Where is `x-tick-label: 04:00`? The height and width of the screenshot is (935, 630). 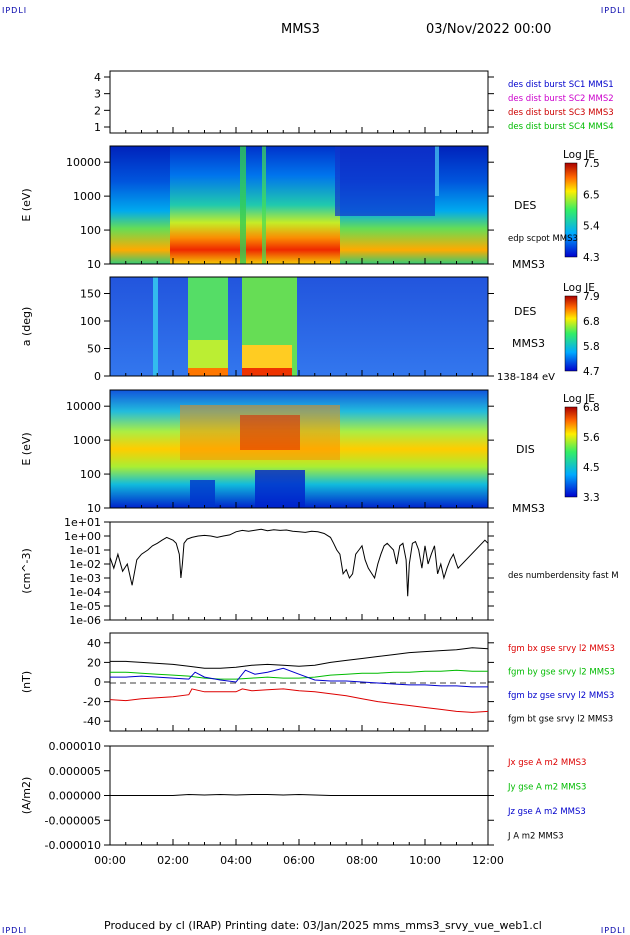 x-tick-label: 04:00 is located at coordinates (236, 860).